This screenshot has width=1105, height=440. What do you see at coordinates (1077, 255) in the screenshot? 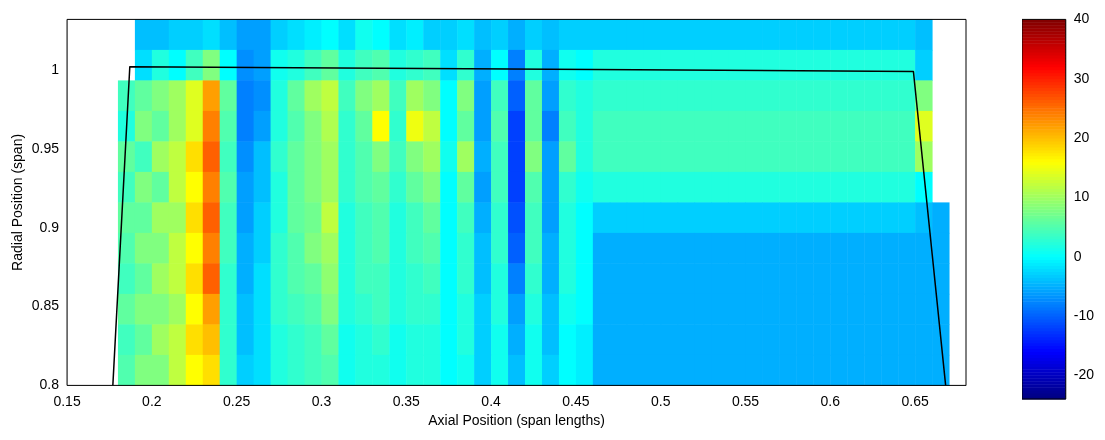
I see `color-bar-label: 0` at bounding box center [1077, 255].